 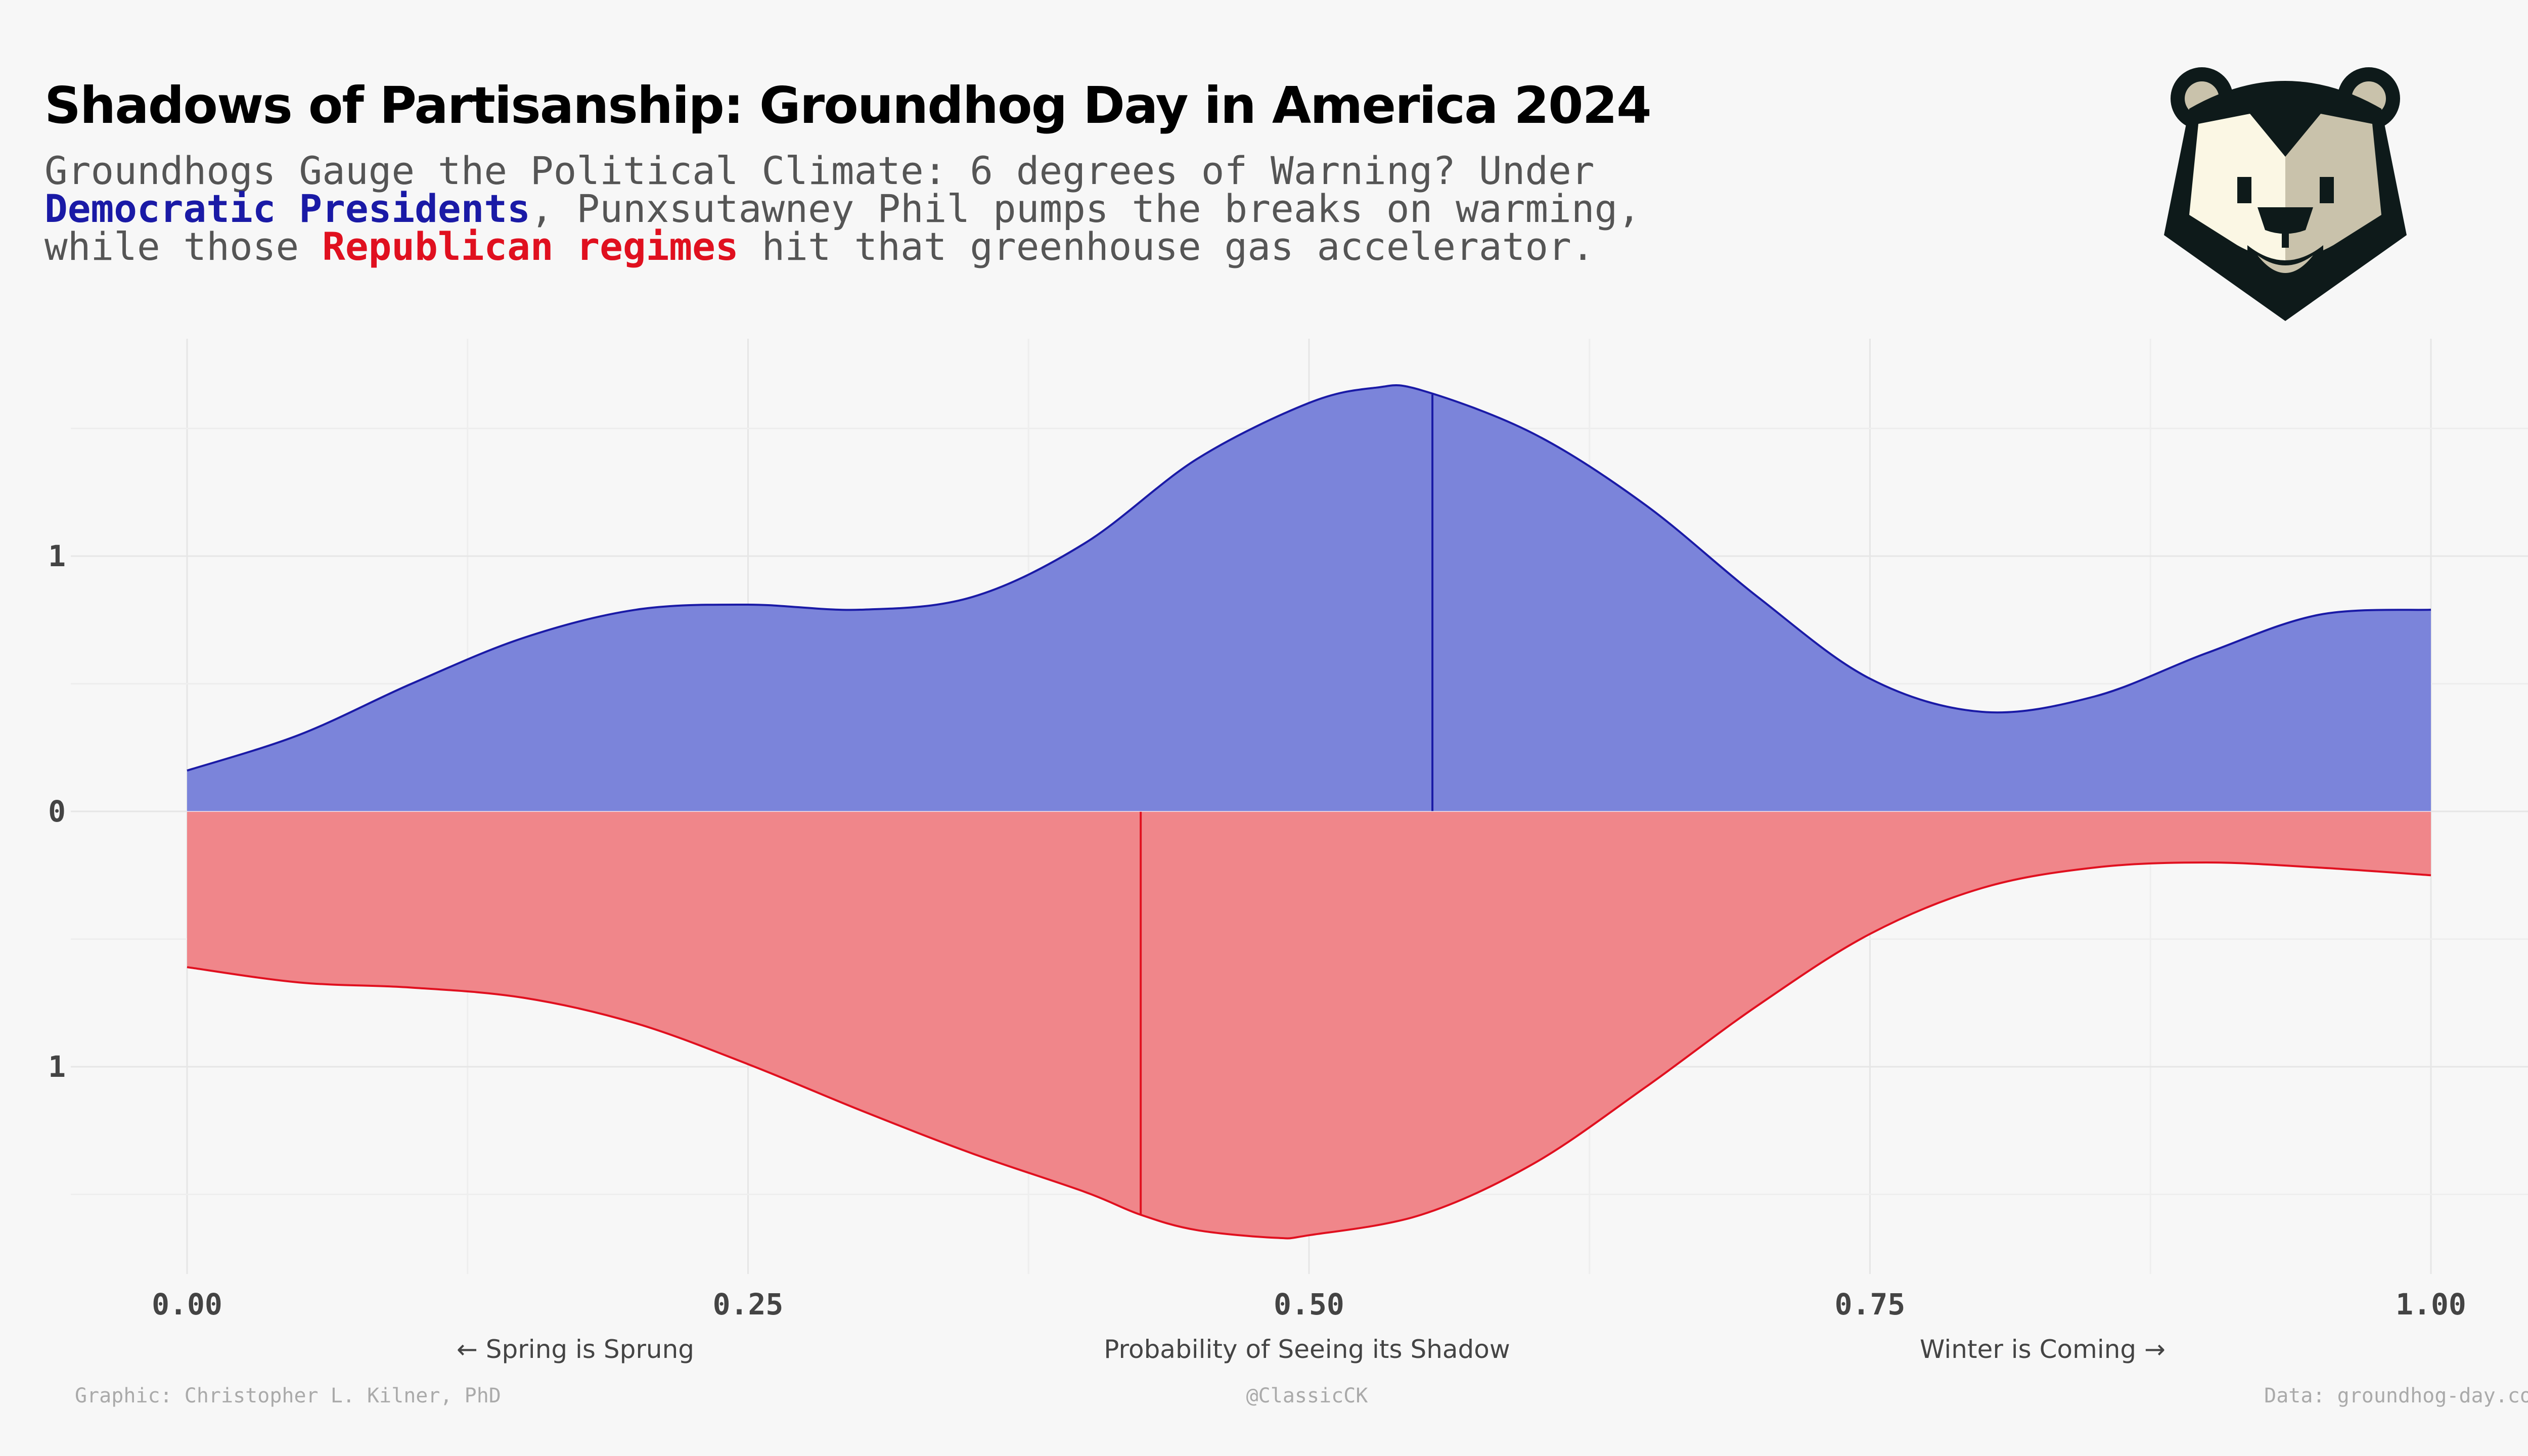 I want to click on x-caption-winter: Winter is Coming →, so click(x=2043, y=1349).